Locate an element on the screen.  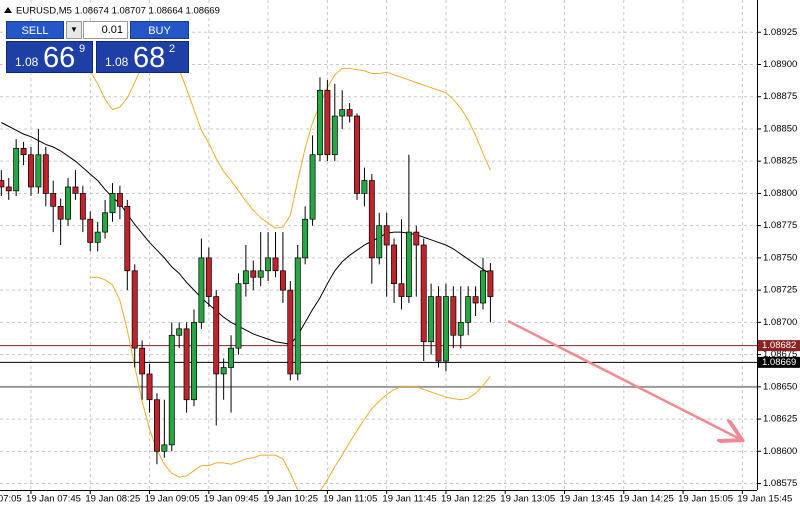
bid-prefix: 1.08 is located at coordinates (27, 62).